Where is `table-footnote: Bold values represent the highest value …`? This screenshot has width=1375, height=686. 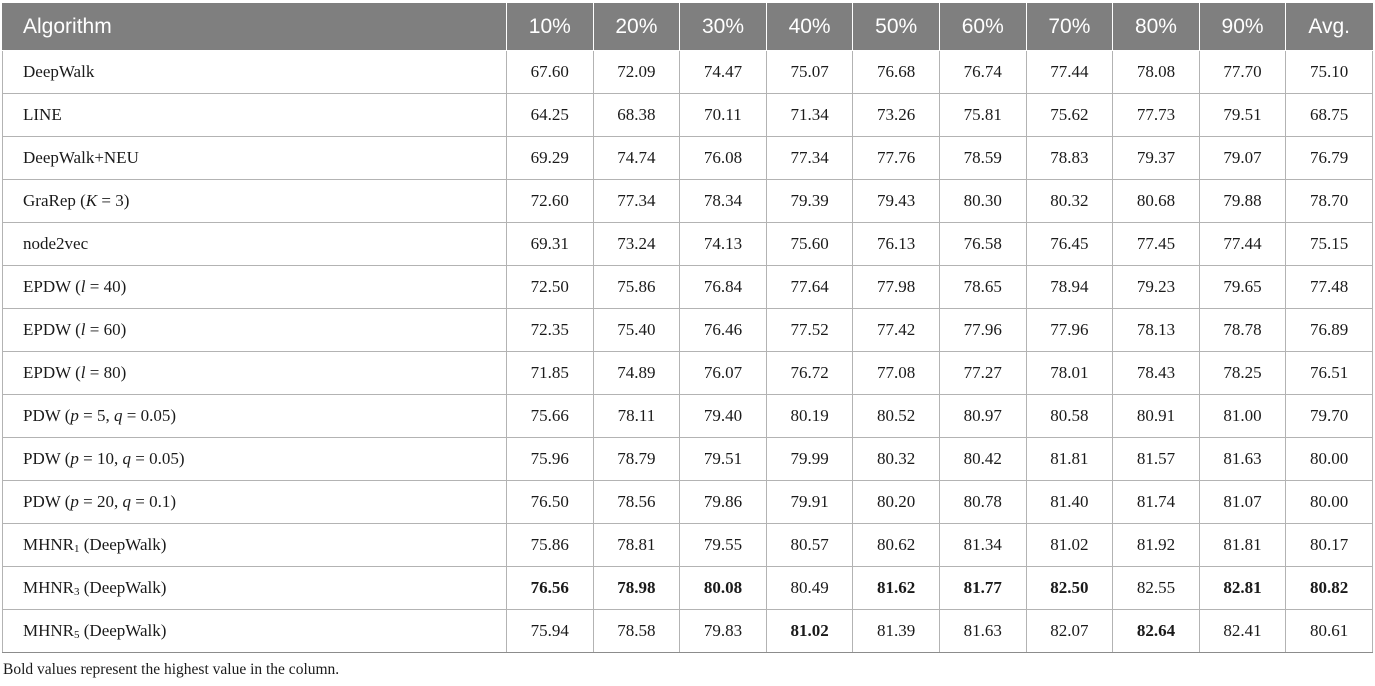
table-footnote: Bold values represent the highest value … is located at coordinates (171, 669).